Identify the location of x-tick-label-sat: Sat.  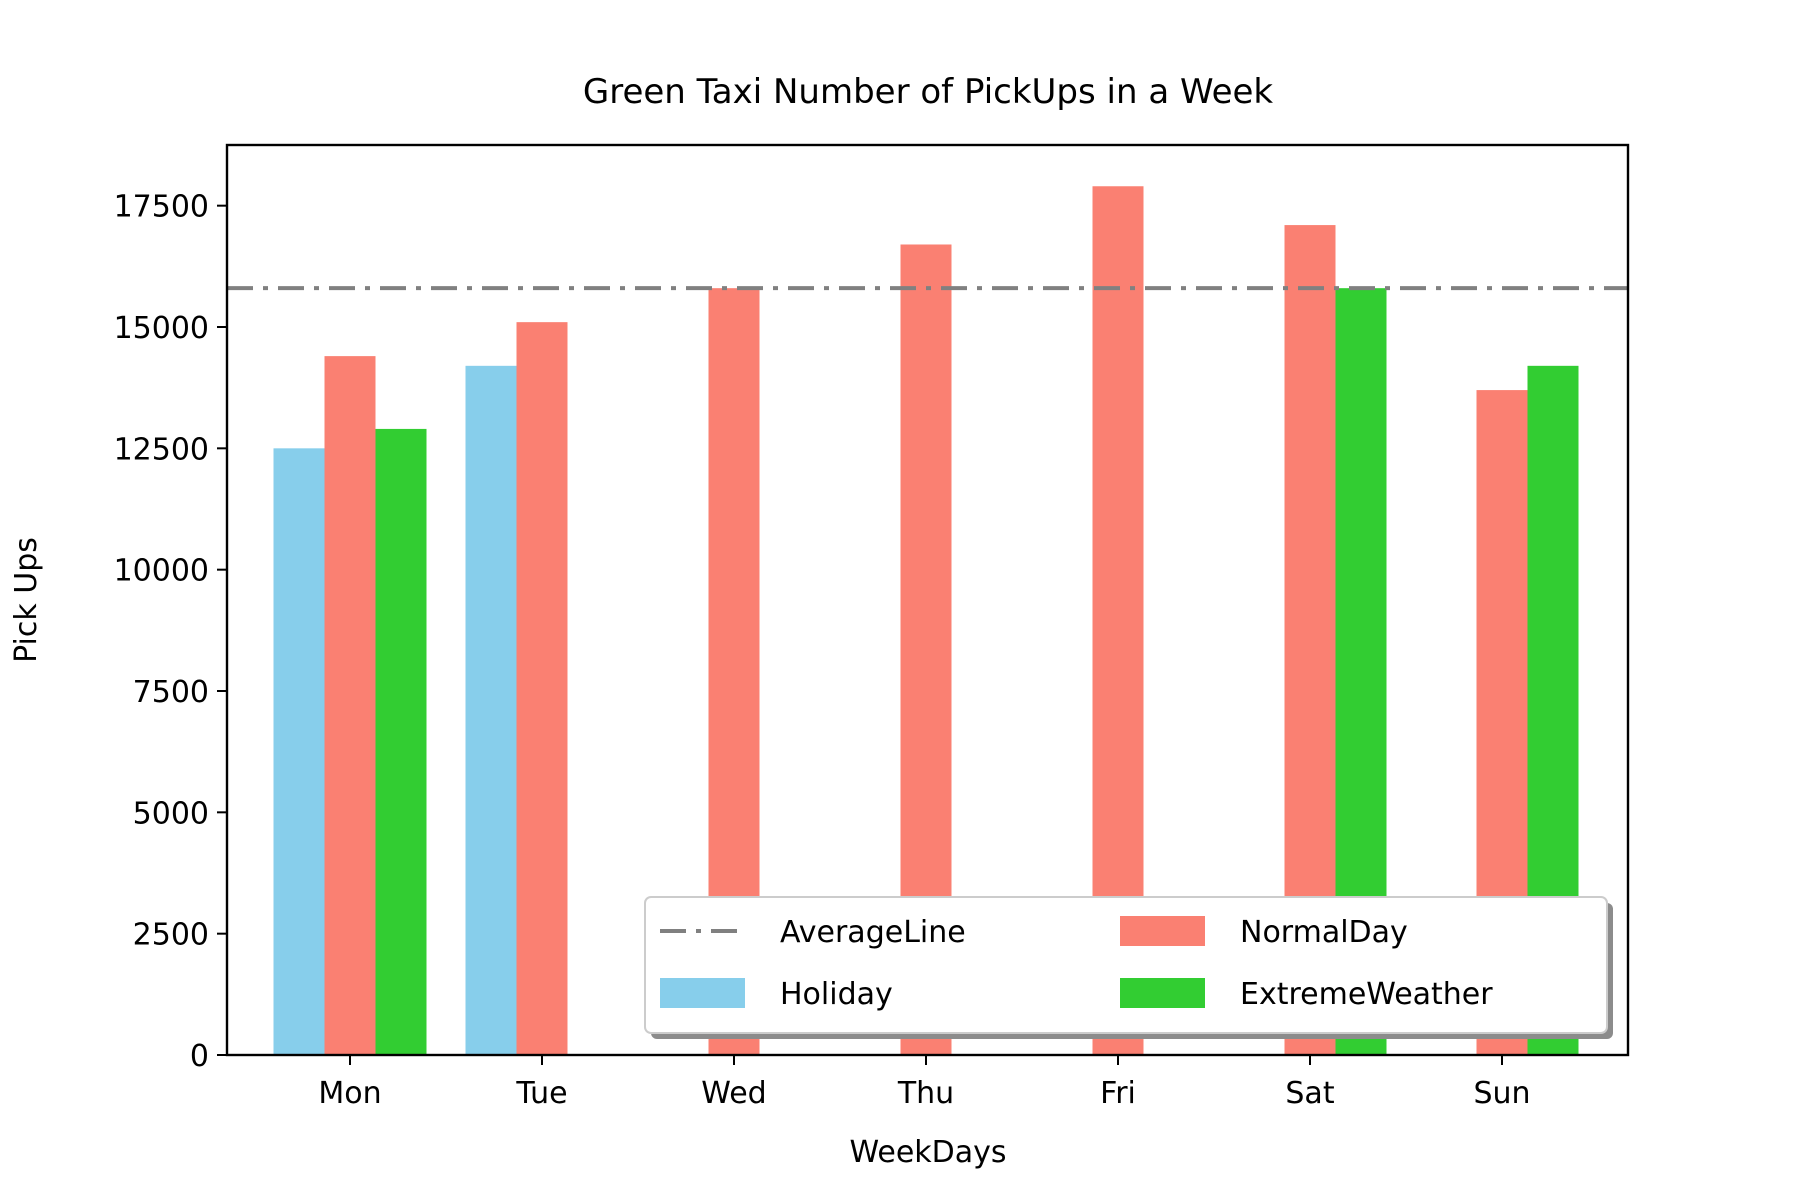
(1309, 1093).